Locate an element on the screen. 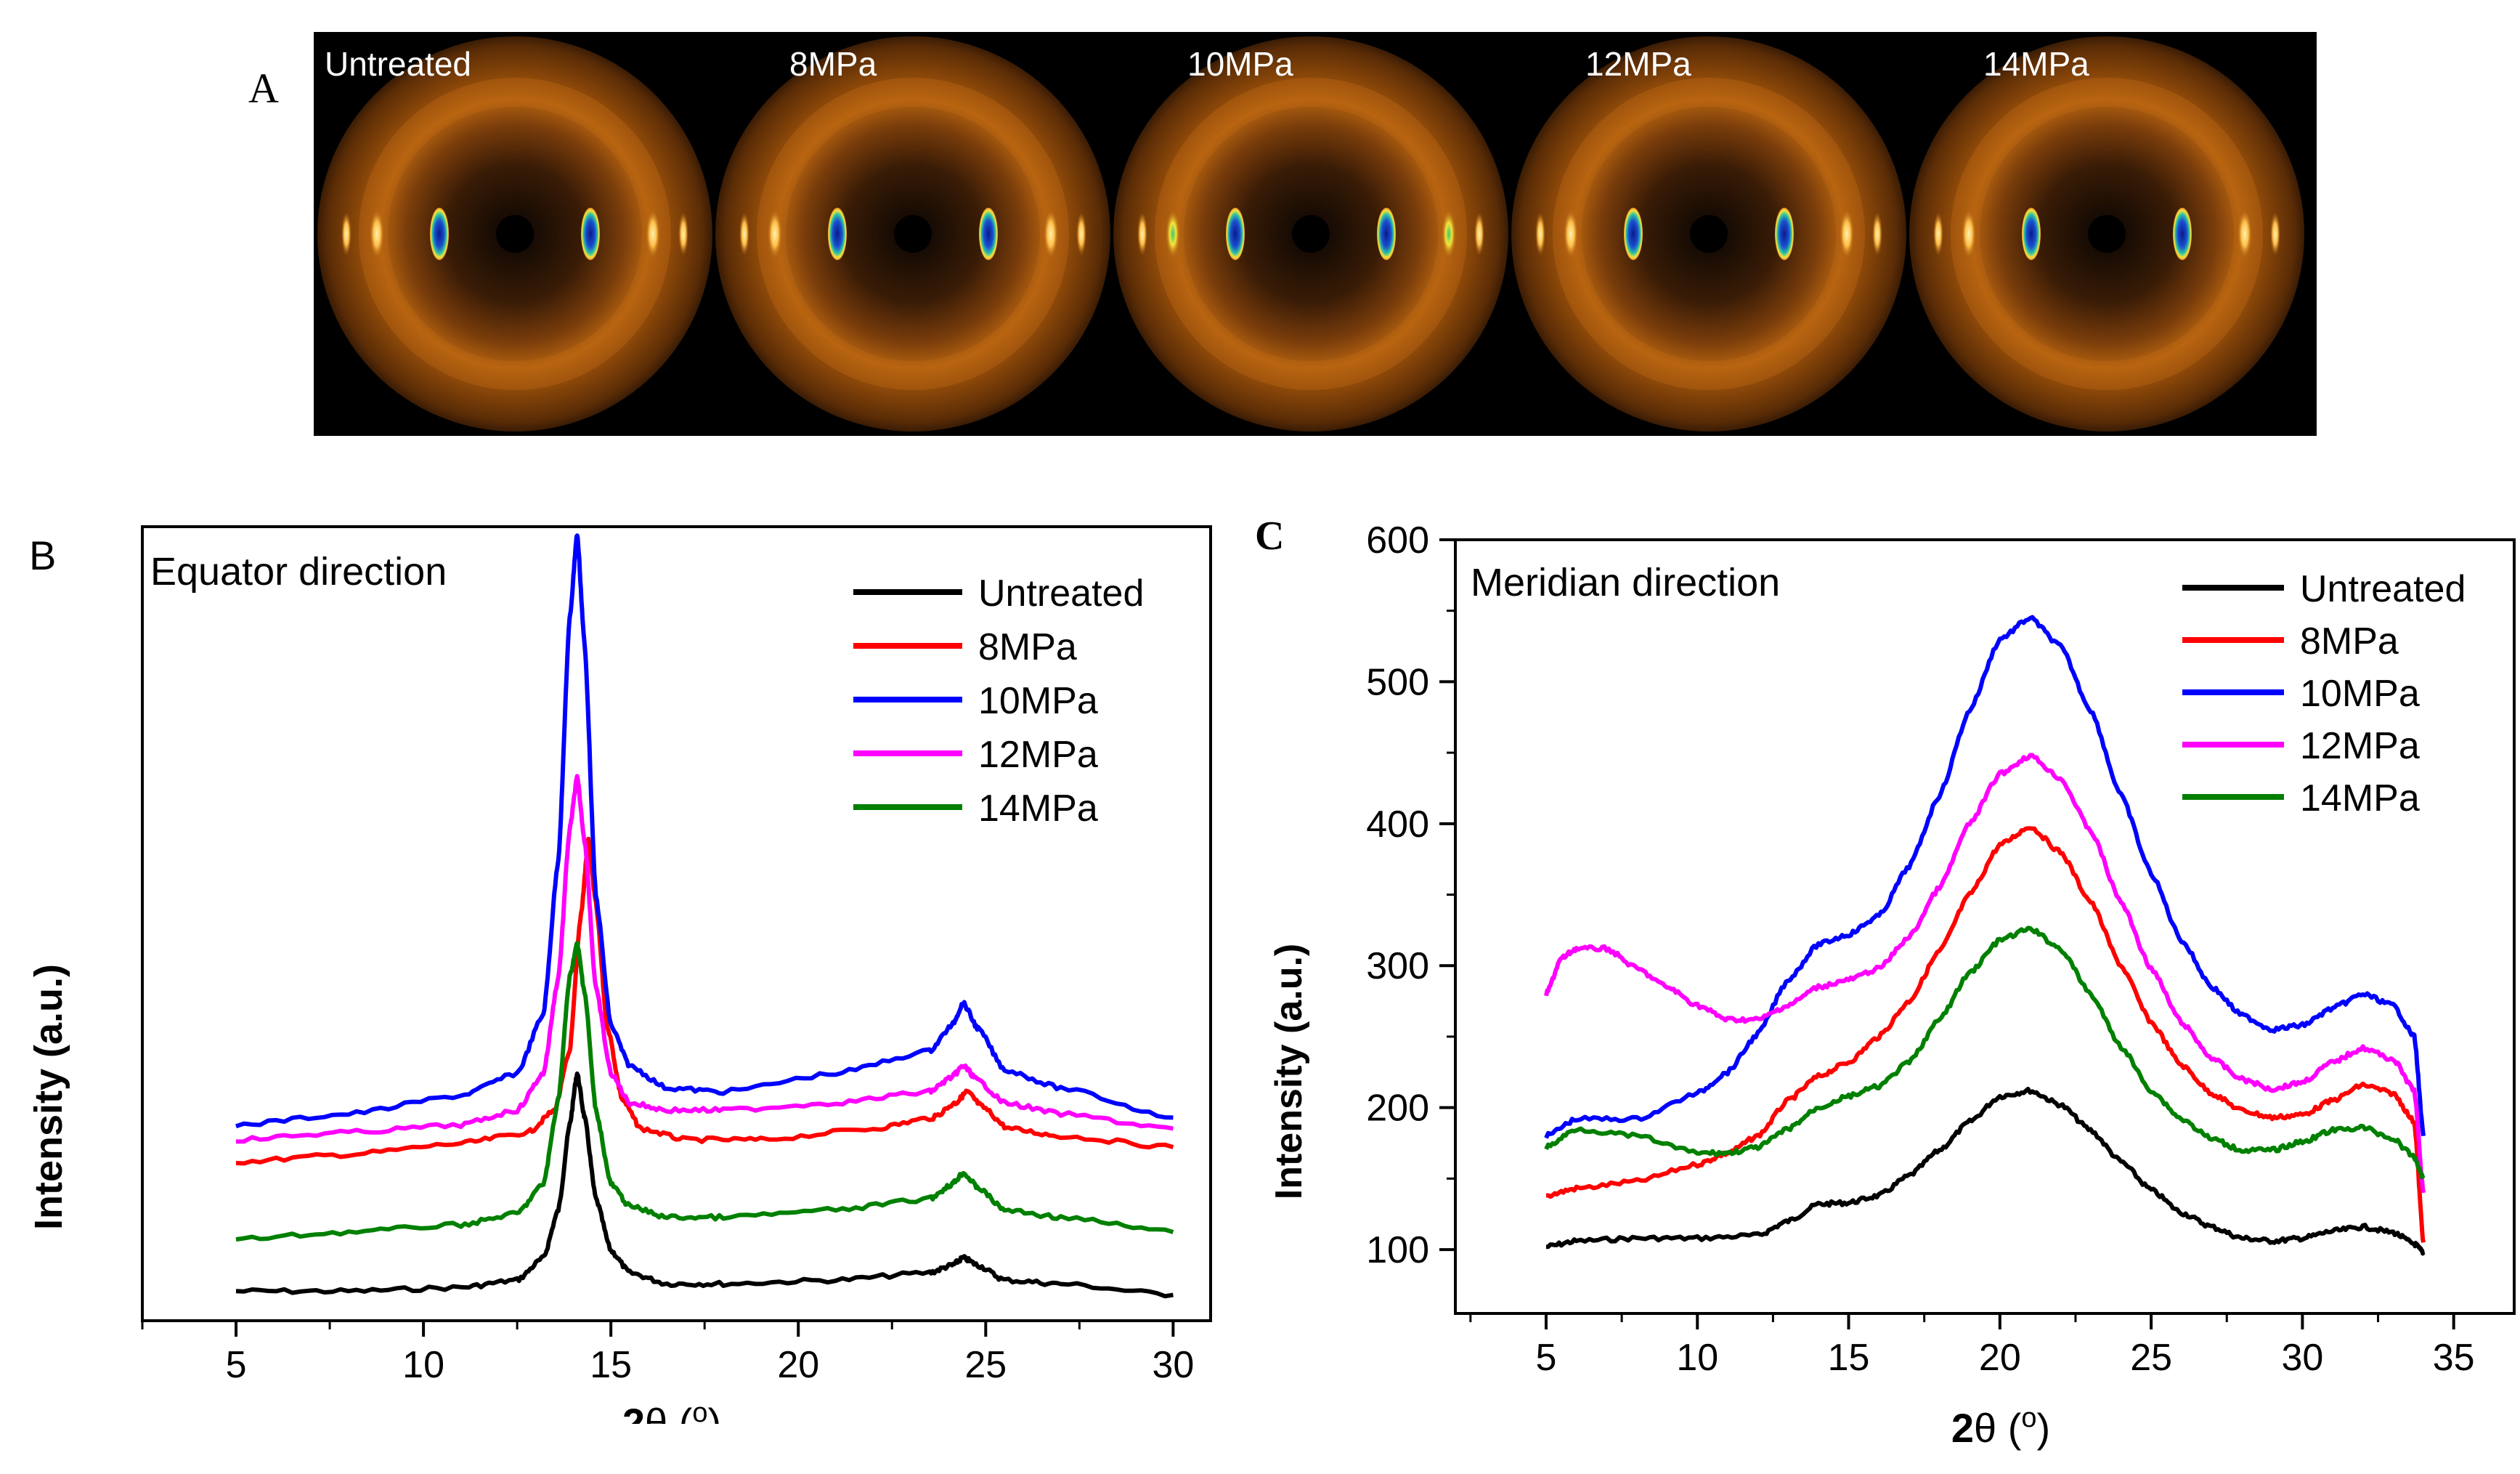  diffraction-label: 12MPa is located at coordinates (1638, 64).